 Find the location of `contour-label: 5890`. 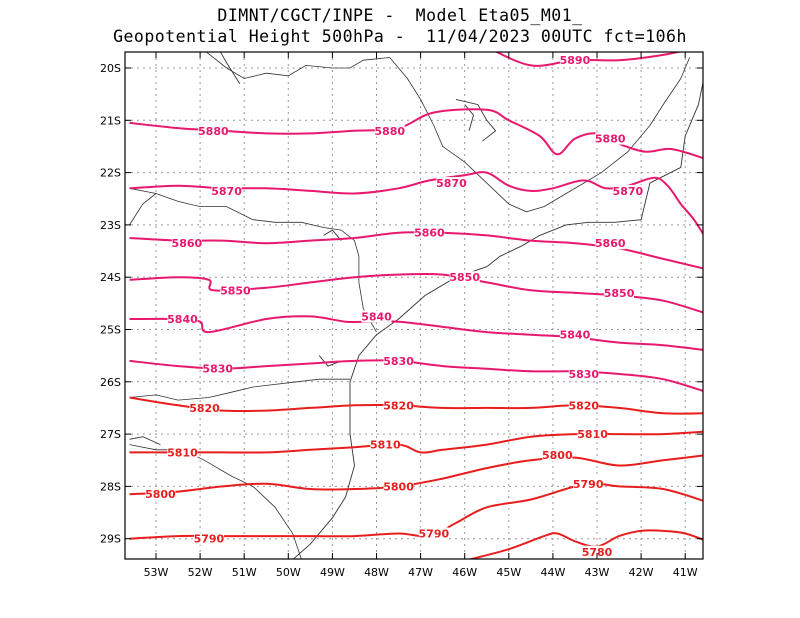

contour-label: 5890 is located at coordinates (575, 60).